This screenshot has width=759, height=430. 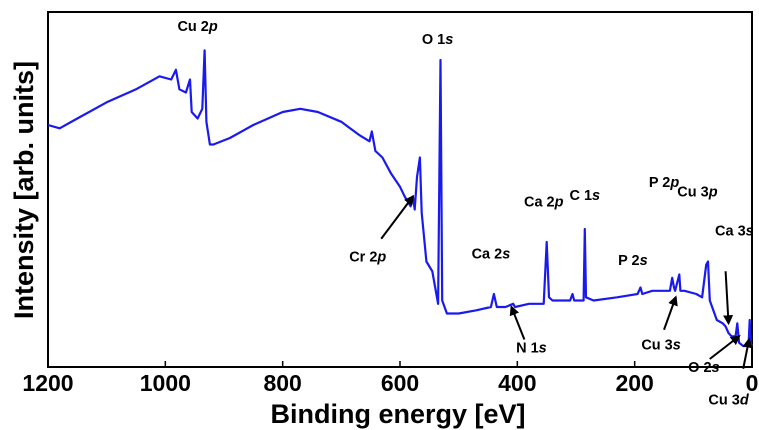 What do you see at coordinates (697, 193) in the screenshot?
I see `peak-label: Cu 3p` at bounding box center [697, 193].